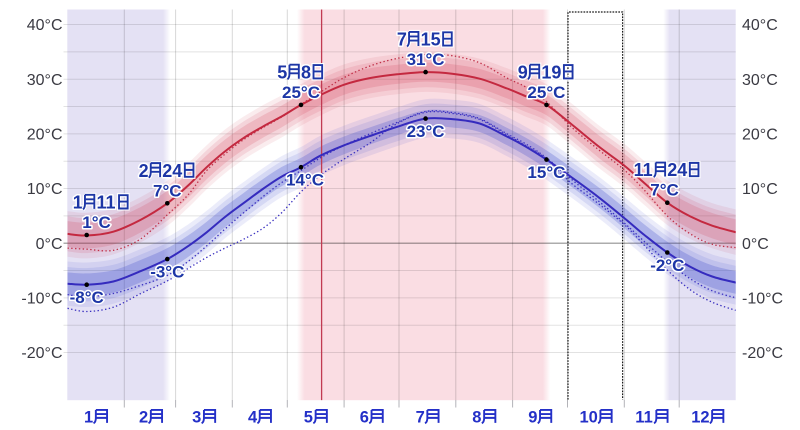  What do you see at coordinates (551, 72) in the screenshot?
I see `svg-text: 19` at bounding box center [551, 72].